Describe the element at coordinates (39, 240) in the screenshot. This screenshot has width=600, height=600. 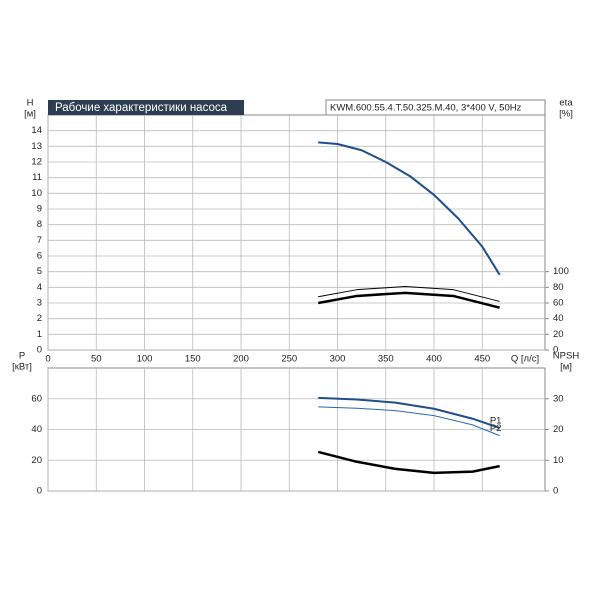
I see `y-tick-label: 7` at that location.